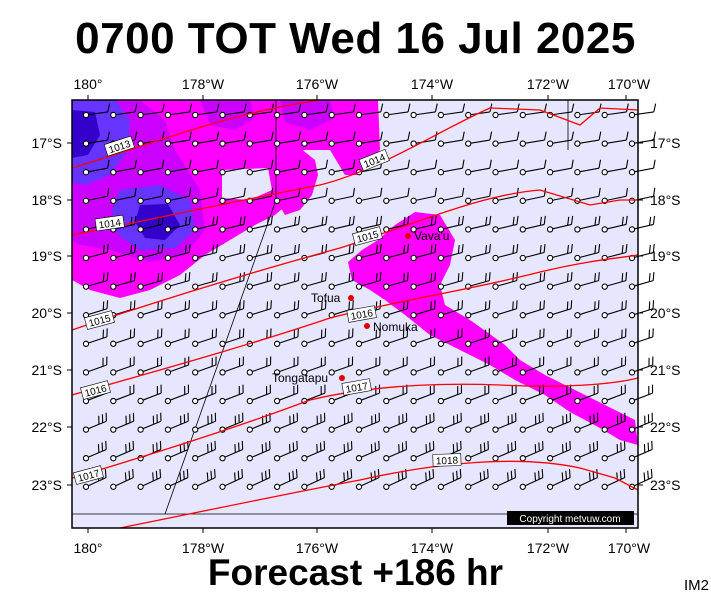 The height and width of the screenshot is (600, 711). I want to click on lat-label: 22°S, so click(46, 427).